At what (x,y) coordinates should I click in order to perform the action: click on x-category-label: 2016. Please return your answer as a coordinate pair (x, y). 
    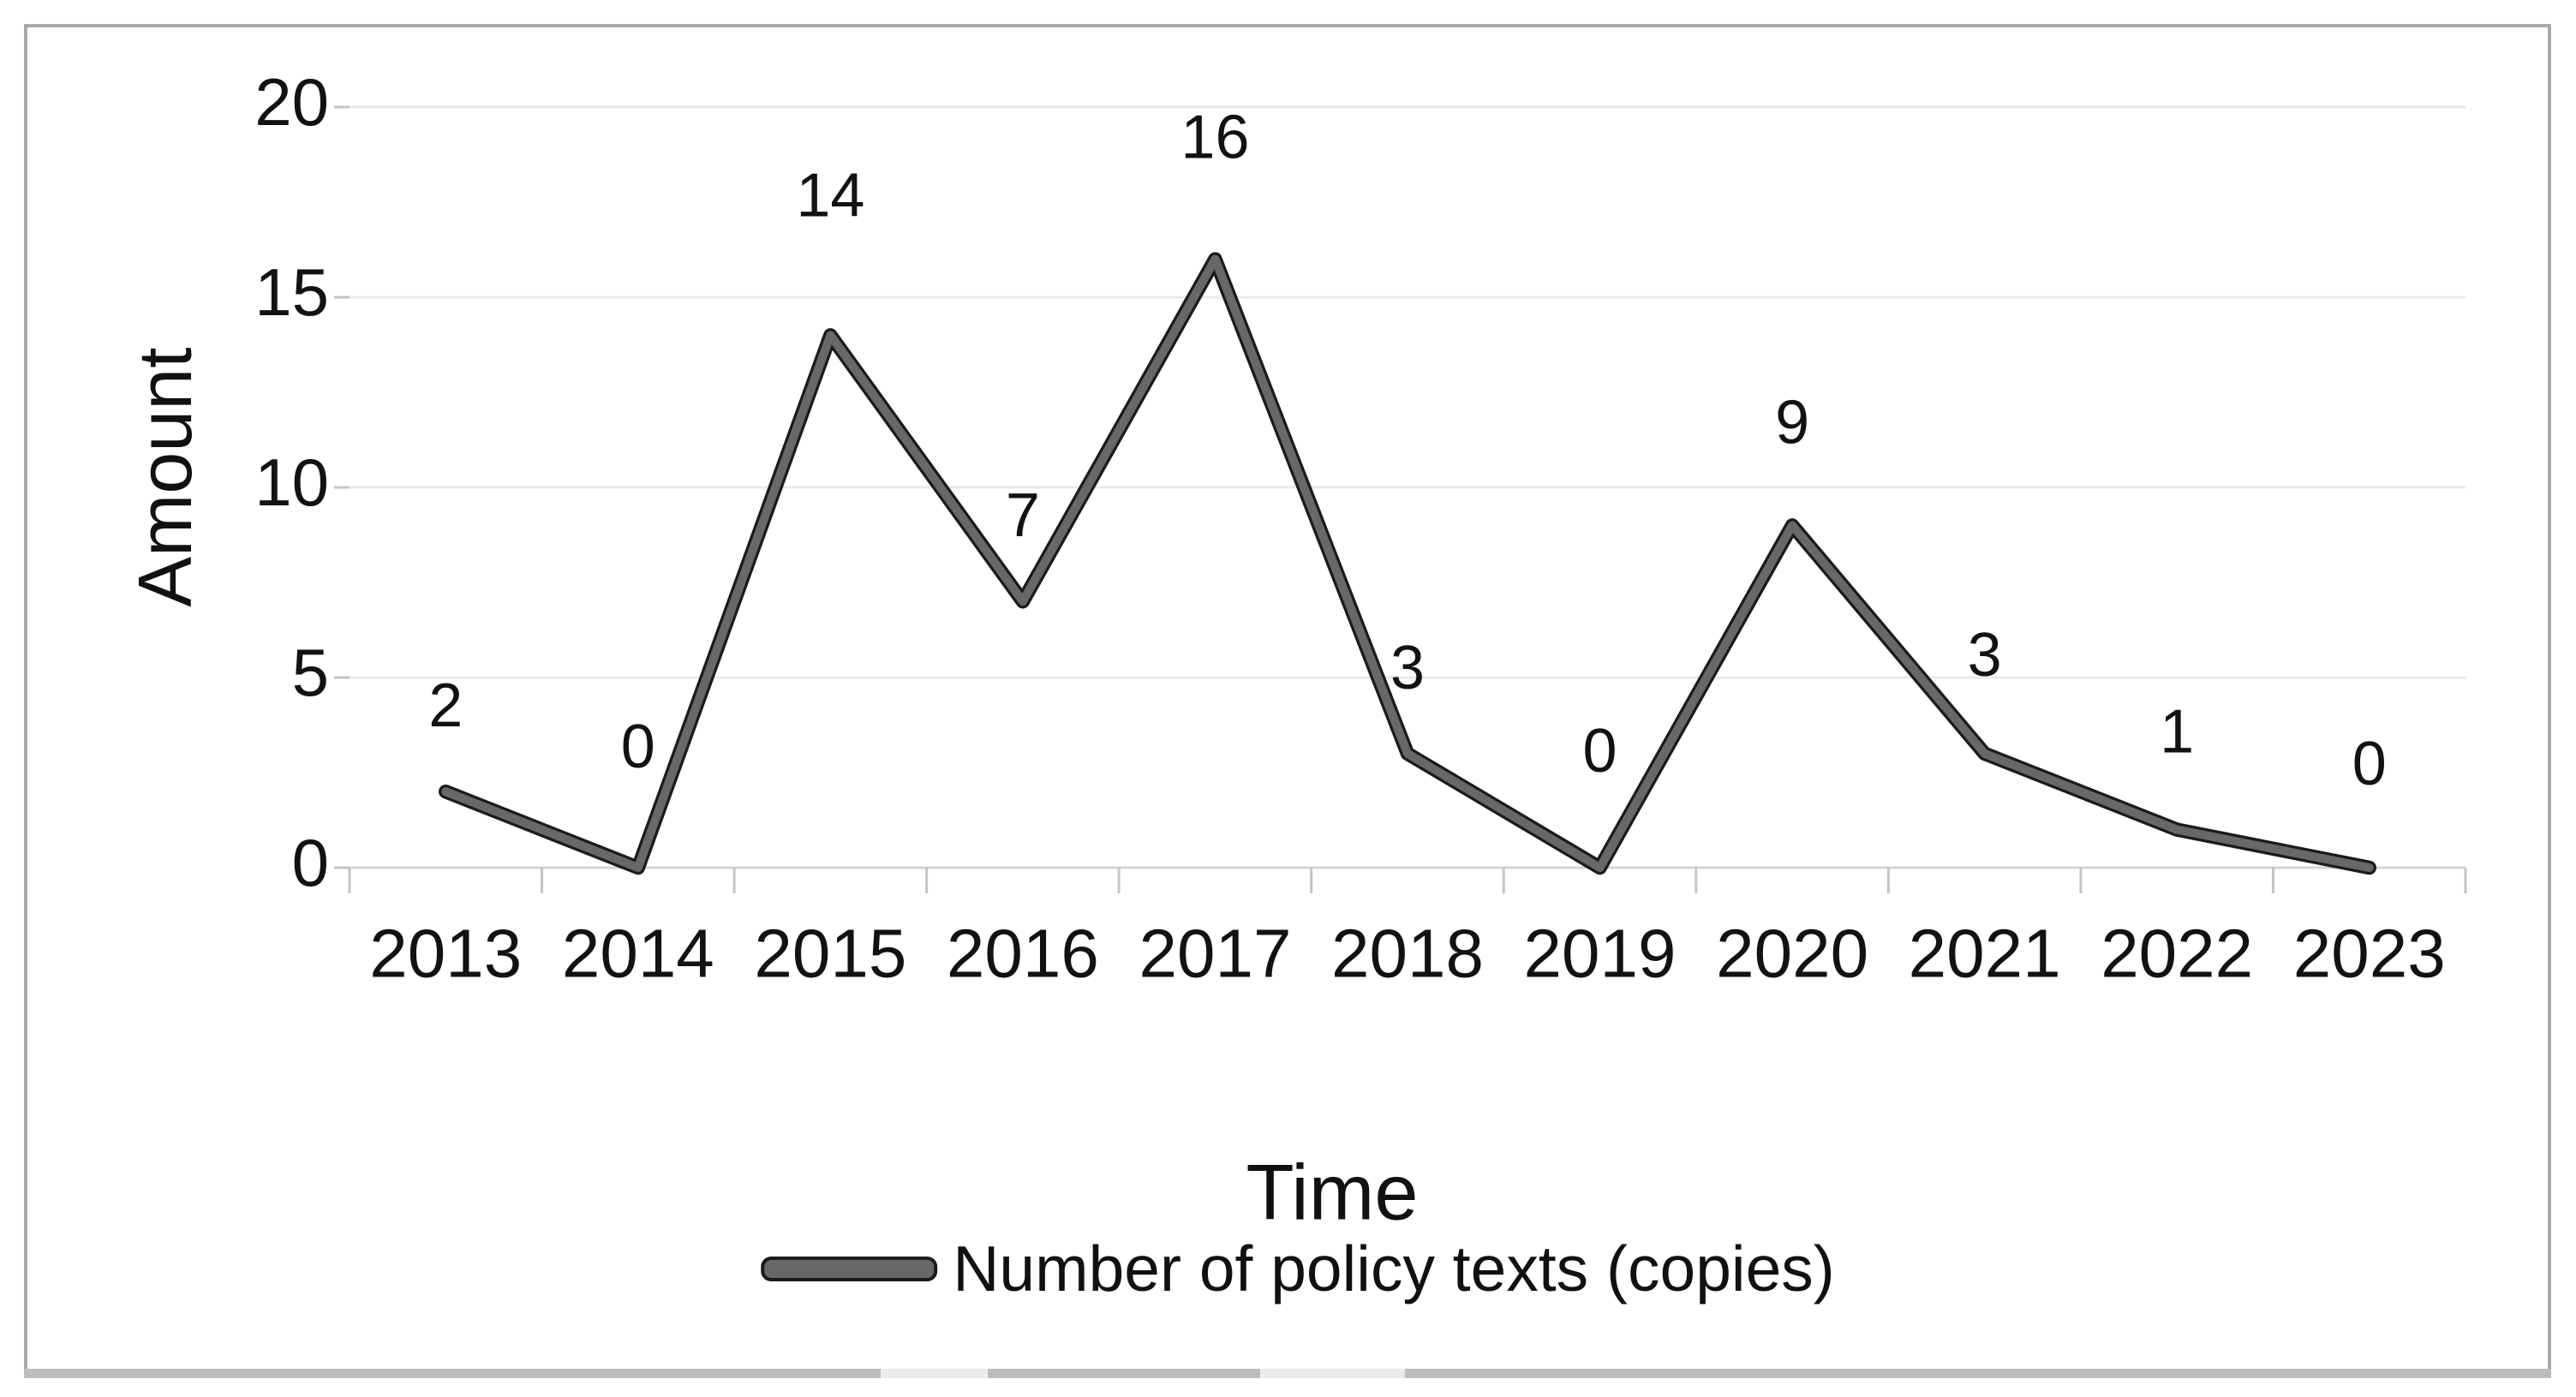
    Looking at the image, I should click on (1023, 954).